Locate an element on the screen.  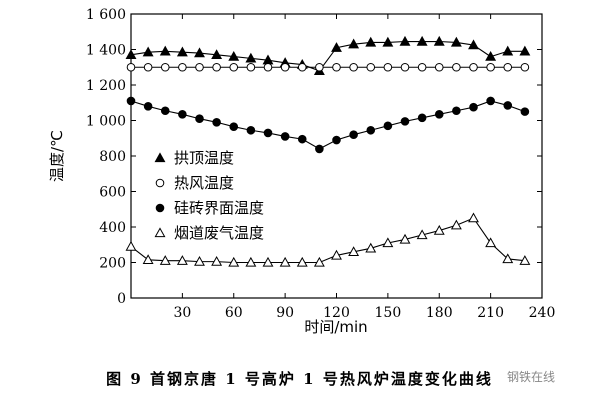
x-tick-label: 90 is located at coordinates (285, 313).